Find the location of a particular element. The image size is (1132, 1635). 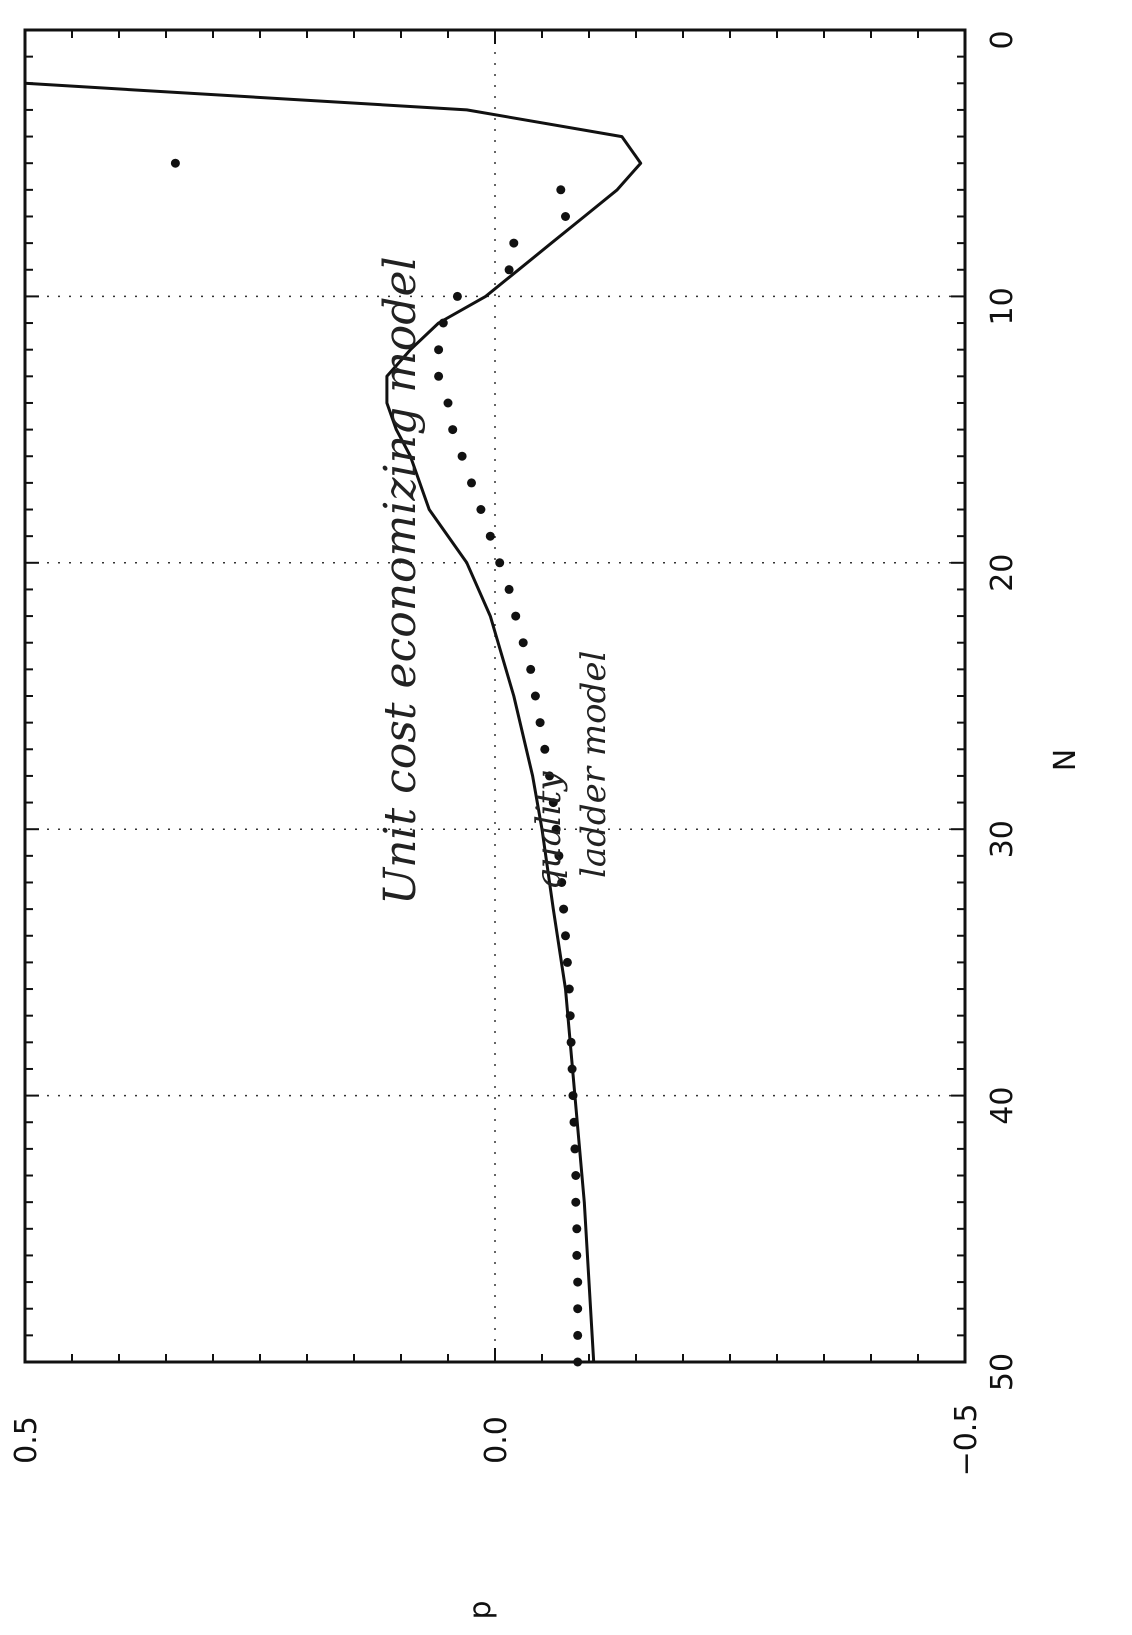

n-tick-label: 0 is located at coordinates (1002, 39).